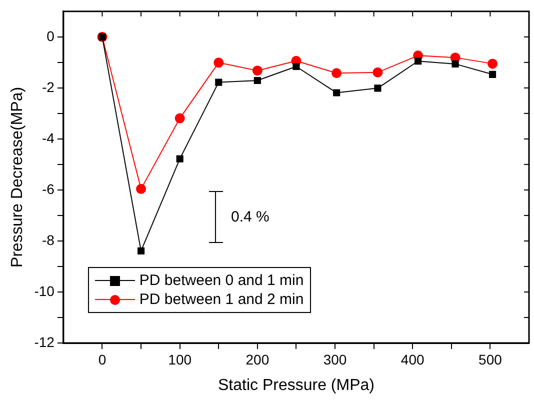 The height and width of the screenshot is (403, 534). I want to click on x-tick-label: 500, so click(490, 359).